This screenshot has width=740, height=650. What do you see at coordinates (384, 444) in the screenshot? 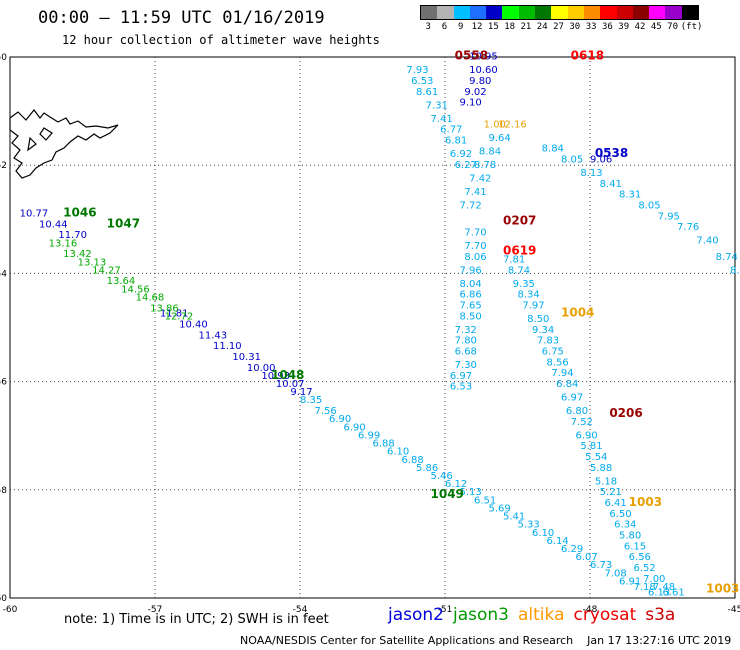
I see `wave-height-value: 6.88` at bounding box center [384, 444].